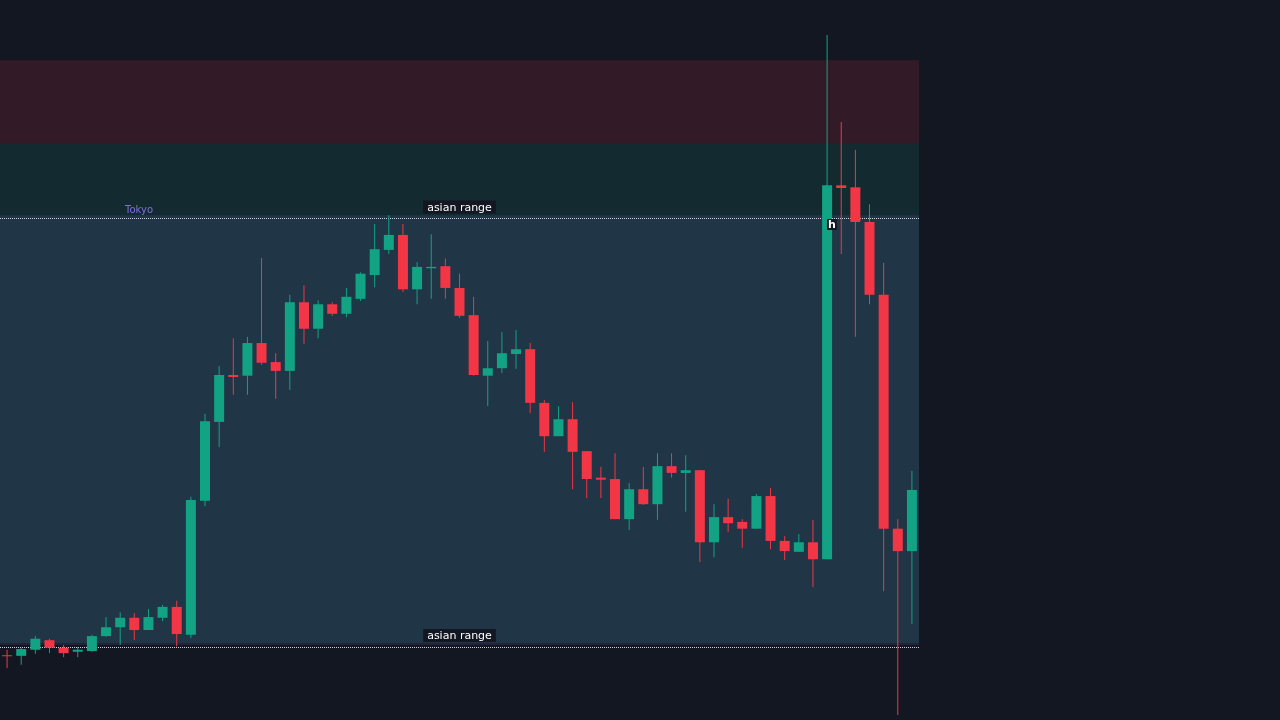  I want to click on band-label: Tokyo, so click(138, 209).